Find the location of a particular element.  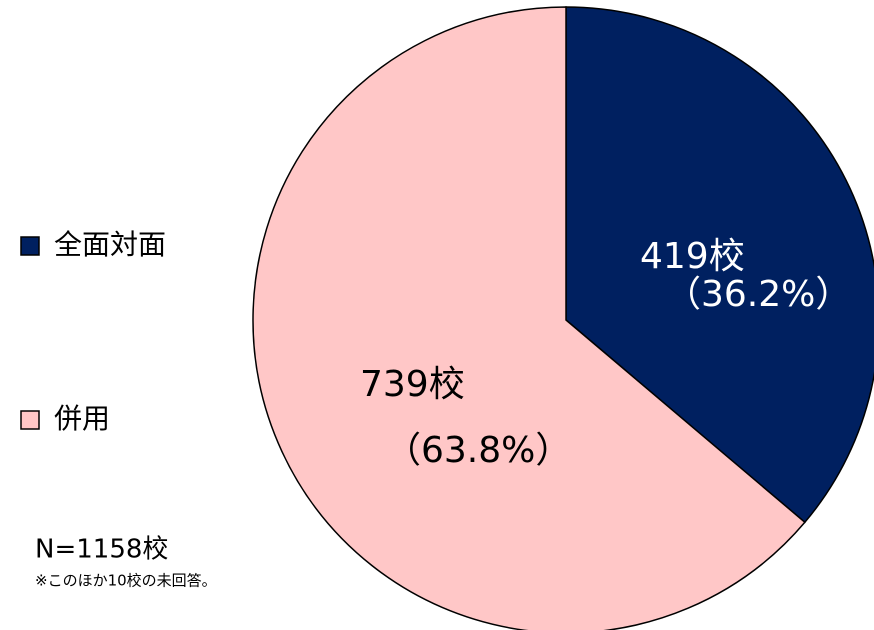

legend-label: 全面対面 is located at coordinates (110, 244).